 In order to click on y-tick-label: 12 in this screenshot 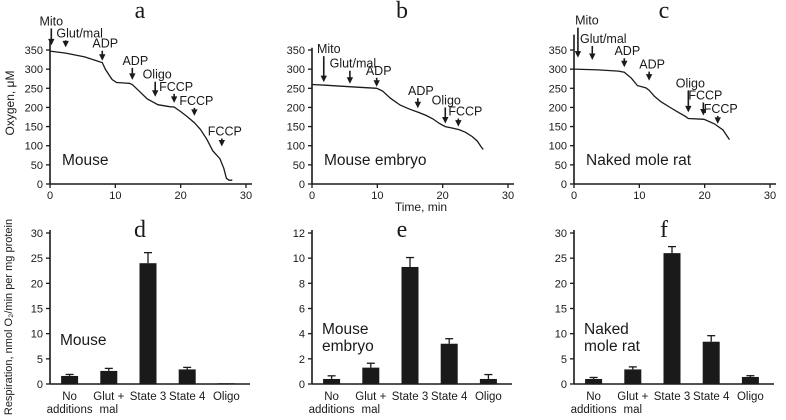, I will do `click(299, 234)`.